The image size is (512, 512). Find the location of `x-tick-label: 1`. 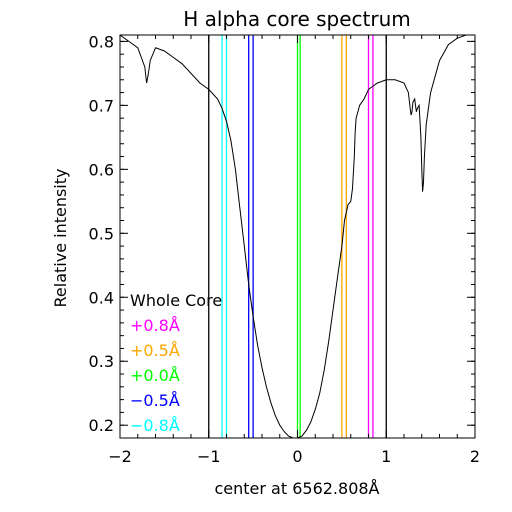

x-tick-label: 1 is located at coordinates (386, 456).